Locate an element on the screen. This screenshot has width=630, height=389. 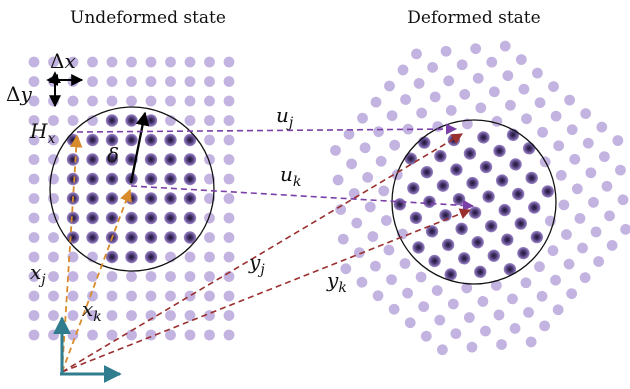
uj-arrow is located at coordinates (267, 129).